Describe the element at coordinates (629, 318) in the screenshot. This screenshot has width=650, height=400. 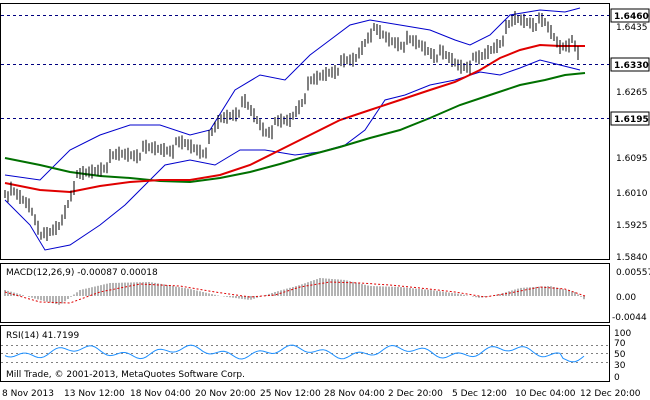
I see `macd-scale-label: -0.0044` at that location.